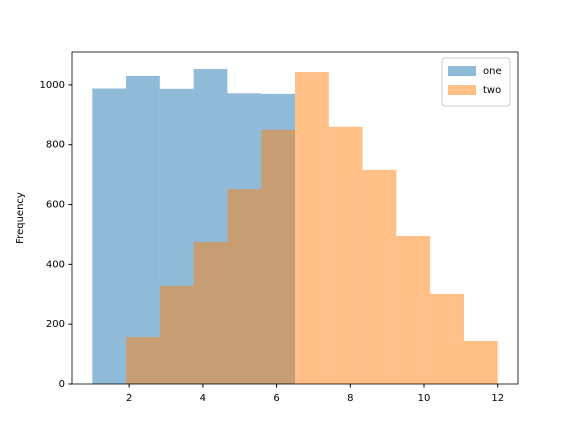  I want to click on x-tick-label: 4, so click(203, 398).